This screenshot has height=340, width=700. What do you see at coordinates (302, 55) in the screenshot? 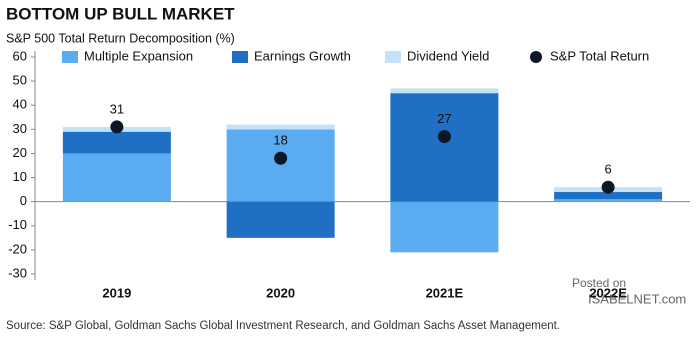
I see `legend-label: Earnings Growth` at bounding box center [302, 55].